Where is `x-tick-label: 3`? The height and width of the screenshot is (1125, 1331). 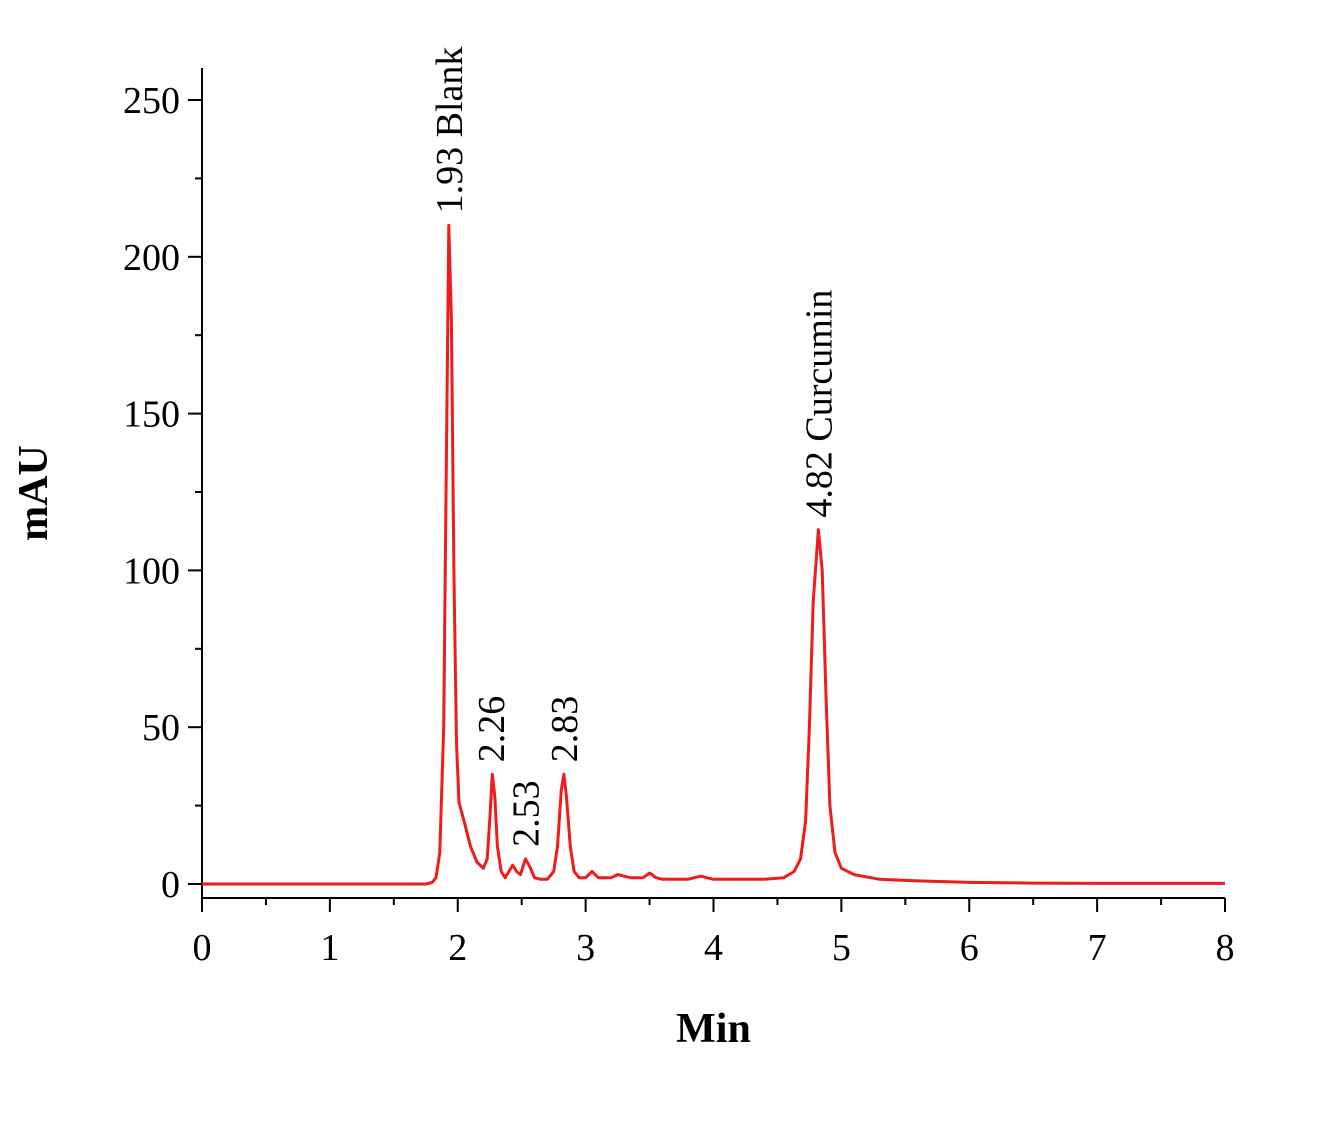 x-tick-label: 3 is located at coordinates (585, 948).